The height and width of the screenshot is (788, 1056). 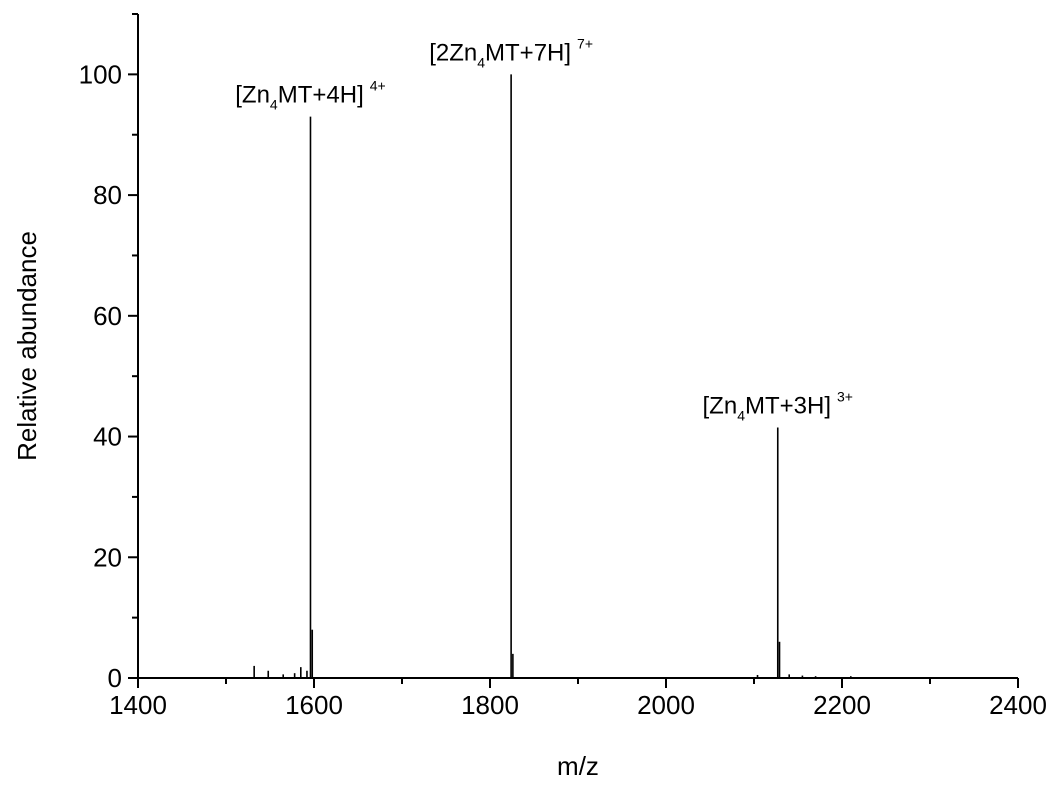 What do you see at coordinates (107, 316) in the screenshot?
I see `y-tick-label: 60` at bounding box center [107, 316].